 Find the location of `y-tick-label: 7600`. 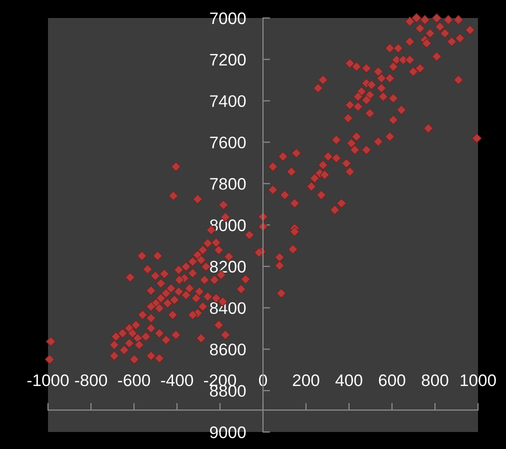

y-tick-label: 7600 is located at coordinates (228, 142).